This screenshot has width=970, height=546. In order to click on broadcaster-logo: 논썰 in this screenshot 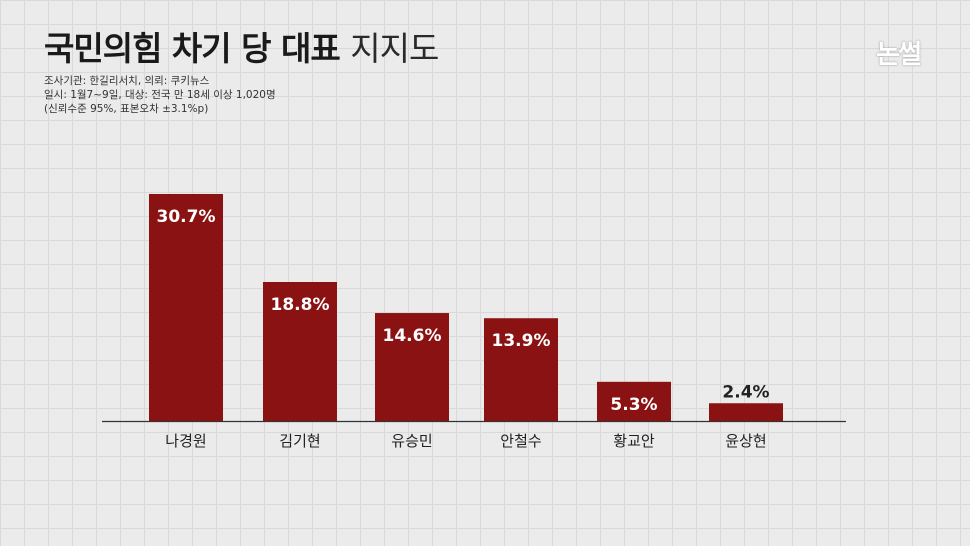, I will do `click(899, 55)`.